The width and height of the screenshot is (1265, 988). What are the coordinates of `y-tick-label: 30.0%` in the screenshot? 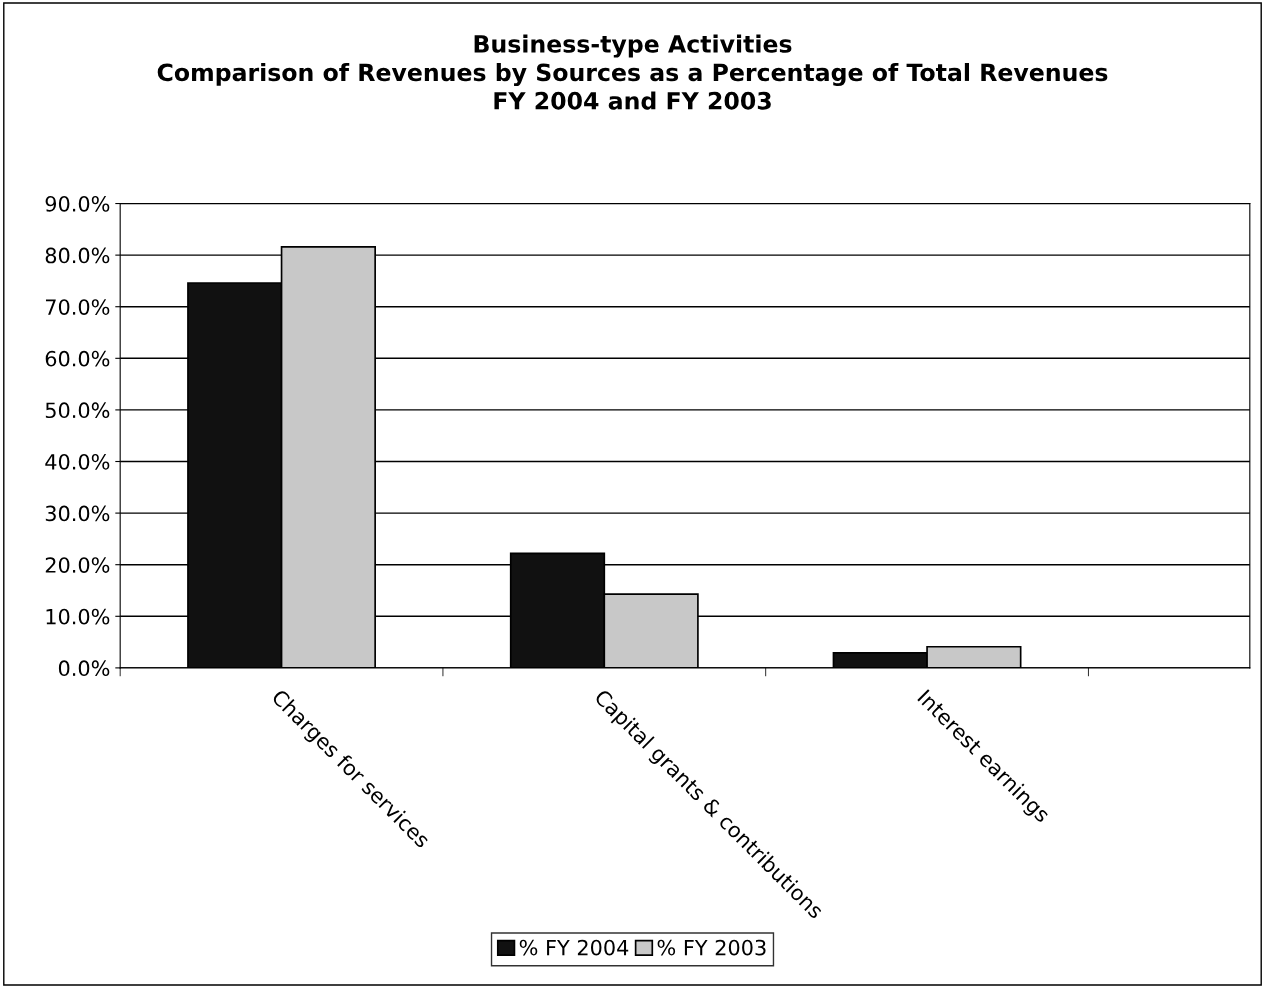 It's located at (77, 513).